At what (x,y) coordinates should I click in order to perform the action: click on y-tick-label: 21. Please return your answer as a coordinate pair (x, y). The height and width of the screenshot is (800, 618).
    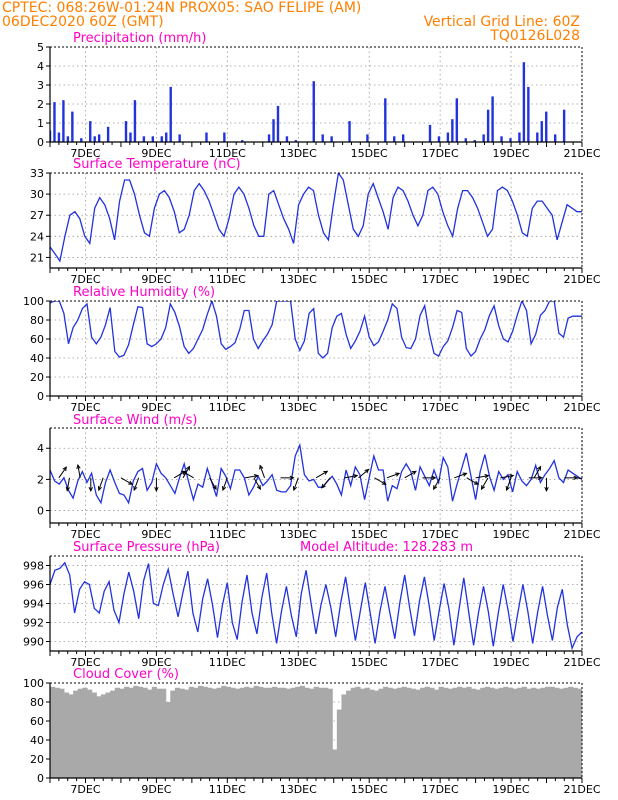
    Looking at the image, I should click on (37, 257).